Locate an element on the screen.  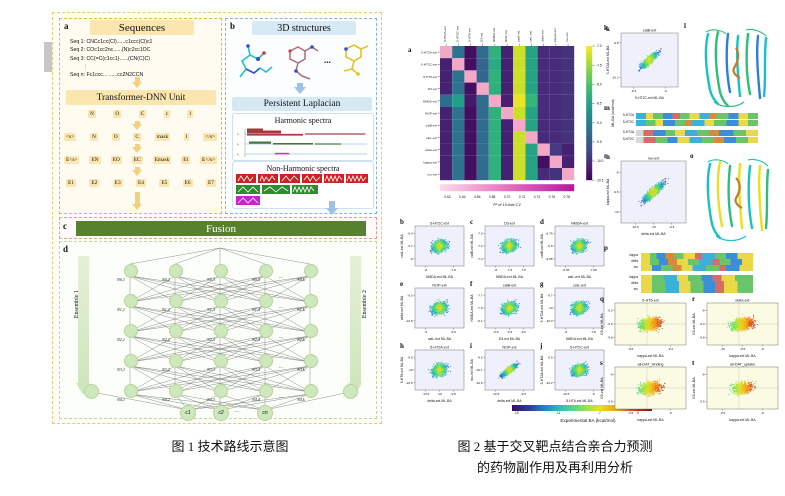
x-tick: -9.4 is located at coordinates (510, 332).